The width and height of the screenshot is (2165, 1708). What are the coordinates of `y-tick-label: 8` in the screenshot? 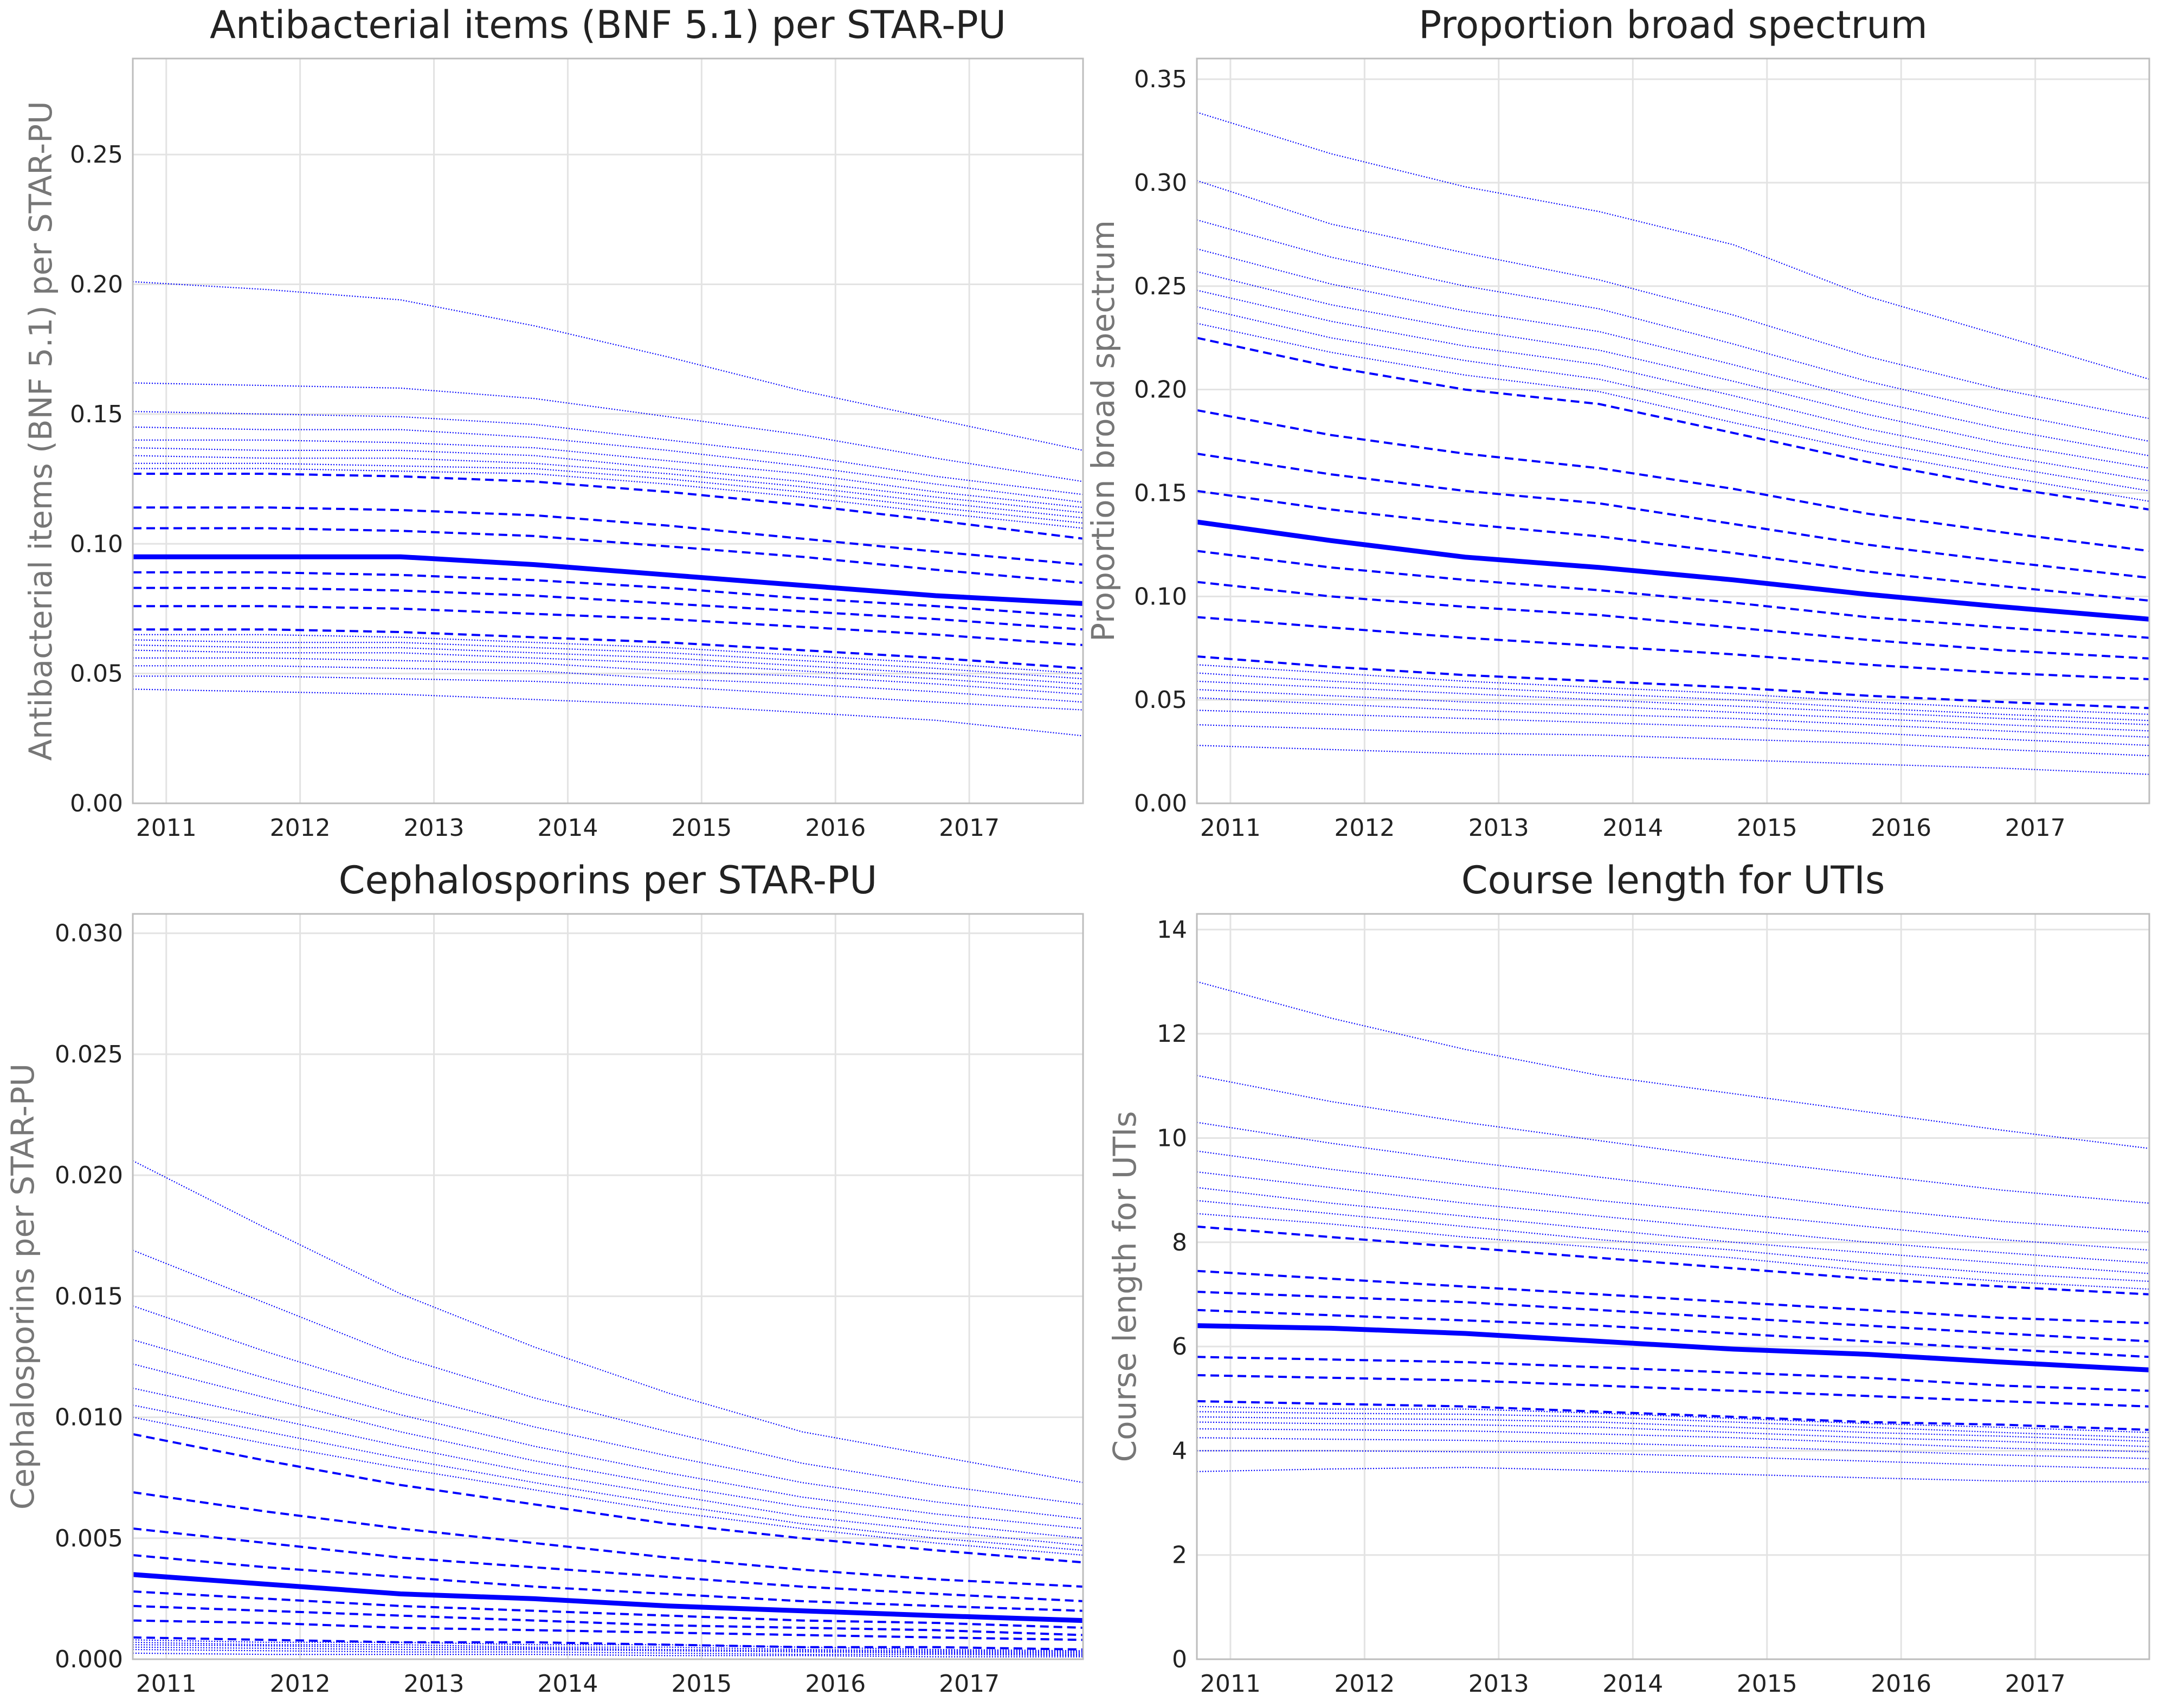 It's located at (1179, 1242).